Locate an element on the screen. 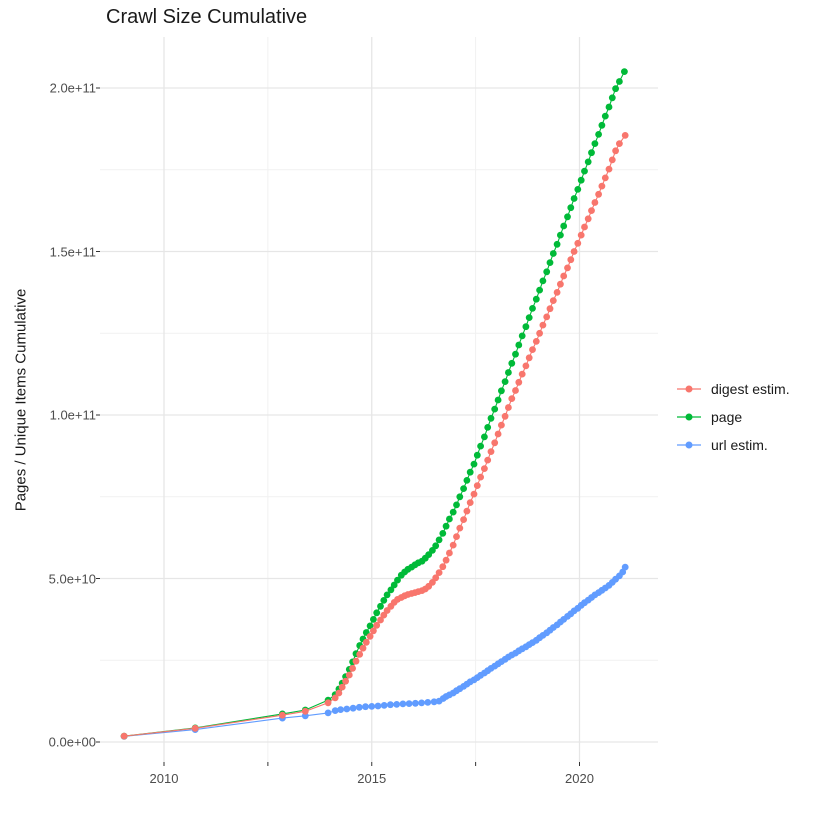 This screenshot has height=827, width=826. y-tick-label: 1.5e+11 is located at coordinates (72, 251).